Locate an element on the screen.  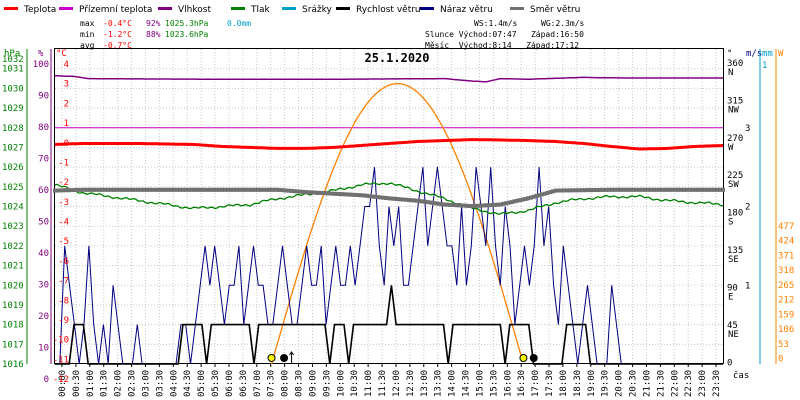
humidity-tick-label: 40 is located at coordinates (43, 254).